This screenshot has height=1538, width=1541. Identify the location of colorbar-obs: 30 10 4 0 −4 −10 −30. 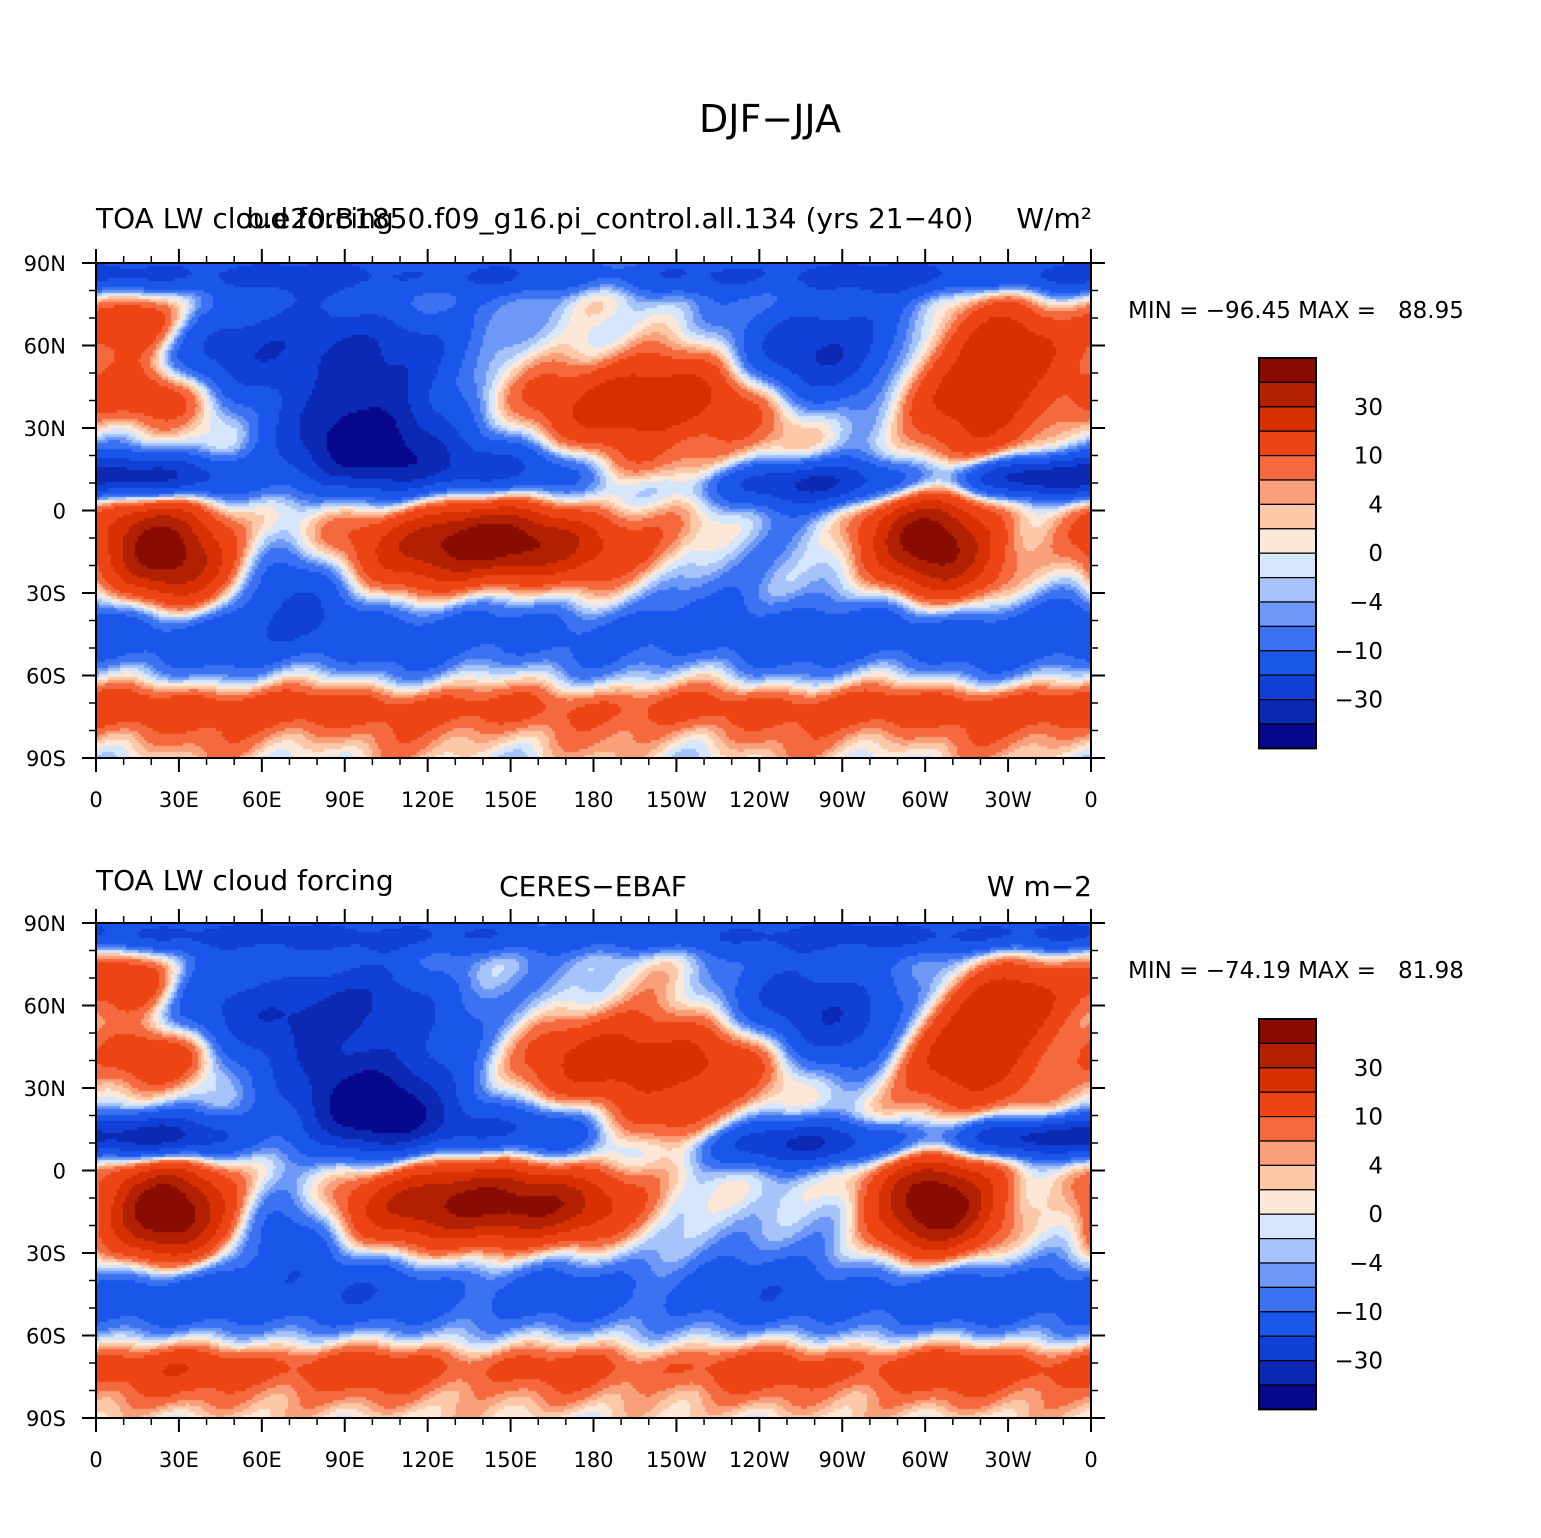
(1320, 1214).